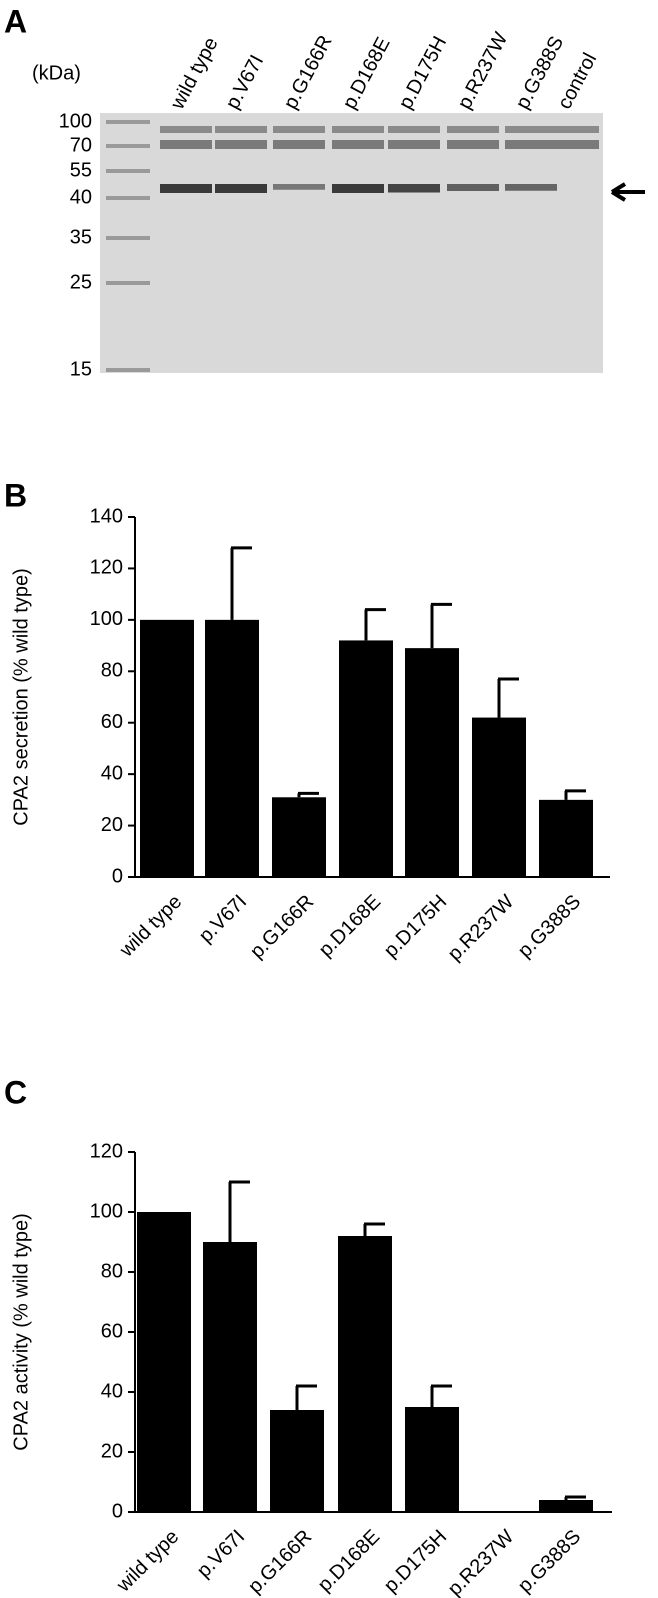  I want to click on y-tick-label: 140, so click(106, 516).